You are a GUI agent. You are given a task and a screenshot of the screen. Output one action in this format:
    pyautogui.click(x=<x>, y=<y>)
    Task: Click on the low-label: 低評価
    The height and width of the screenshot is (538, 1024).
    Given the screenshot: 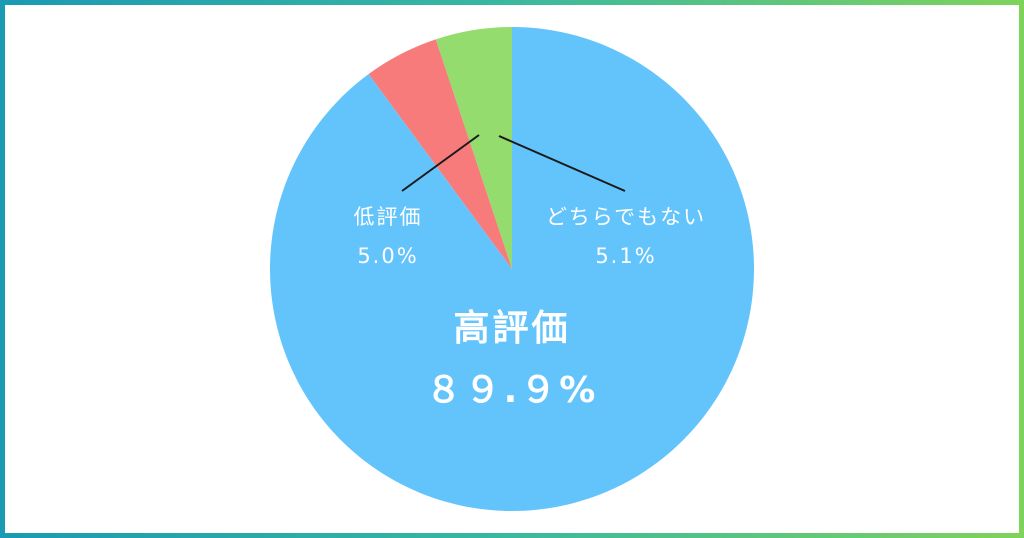 What is the action you would take?
    pyautogui.click(x=388, y=217)
    